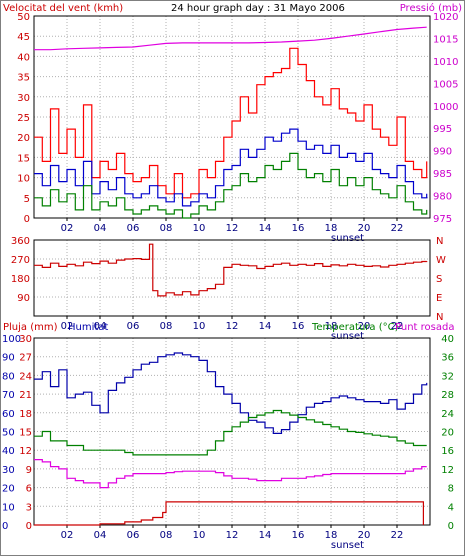  What do you see at coordinates (447, 433) in the screenshot?
I see `temperature-tick-label: 20` at bounding box center [447, 433].